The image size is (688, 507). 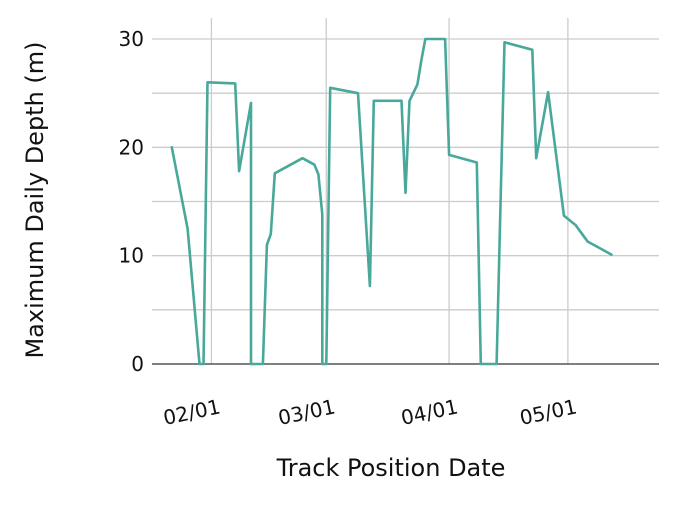 I want to click on x-tick-labels: 02/01 03/01 04/01 05/01, so click(x=370, y=411).